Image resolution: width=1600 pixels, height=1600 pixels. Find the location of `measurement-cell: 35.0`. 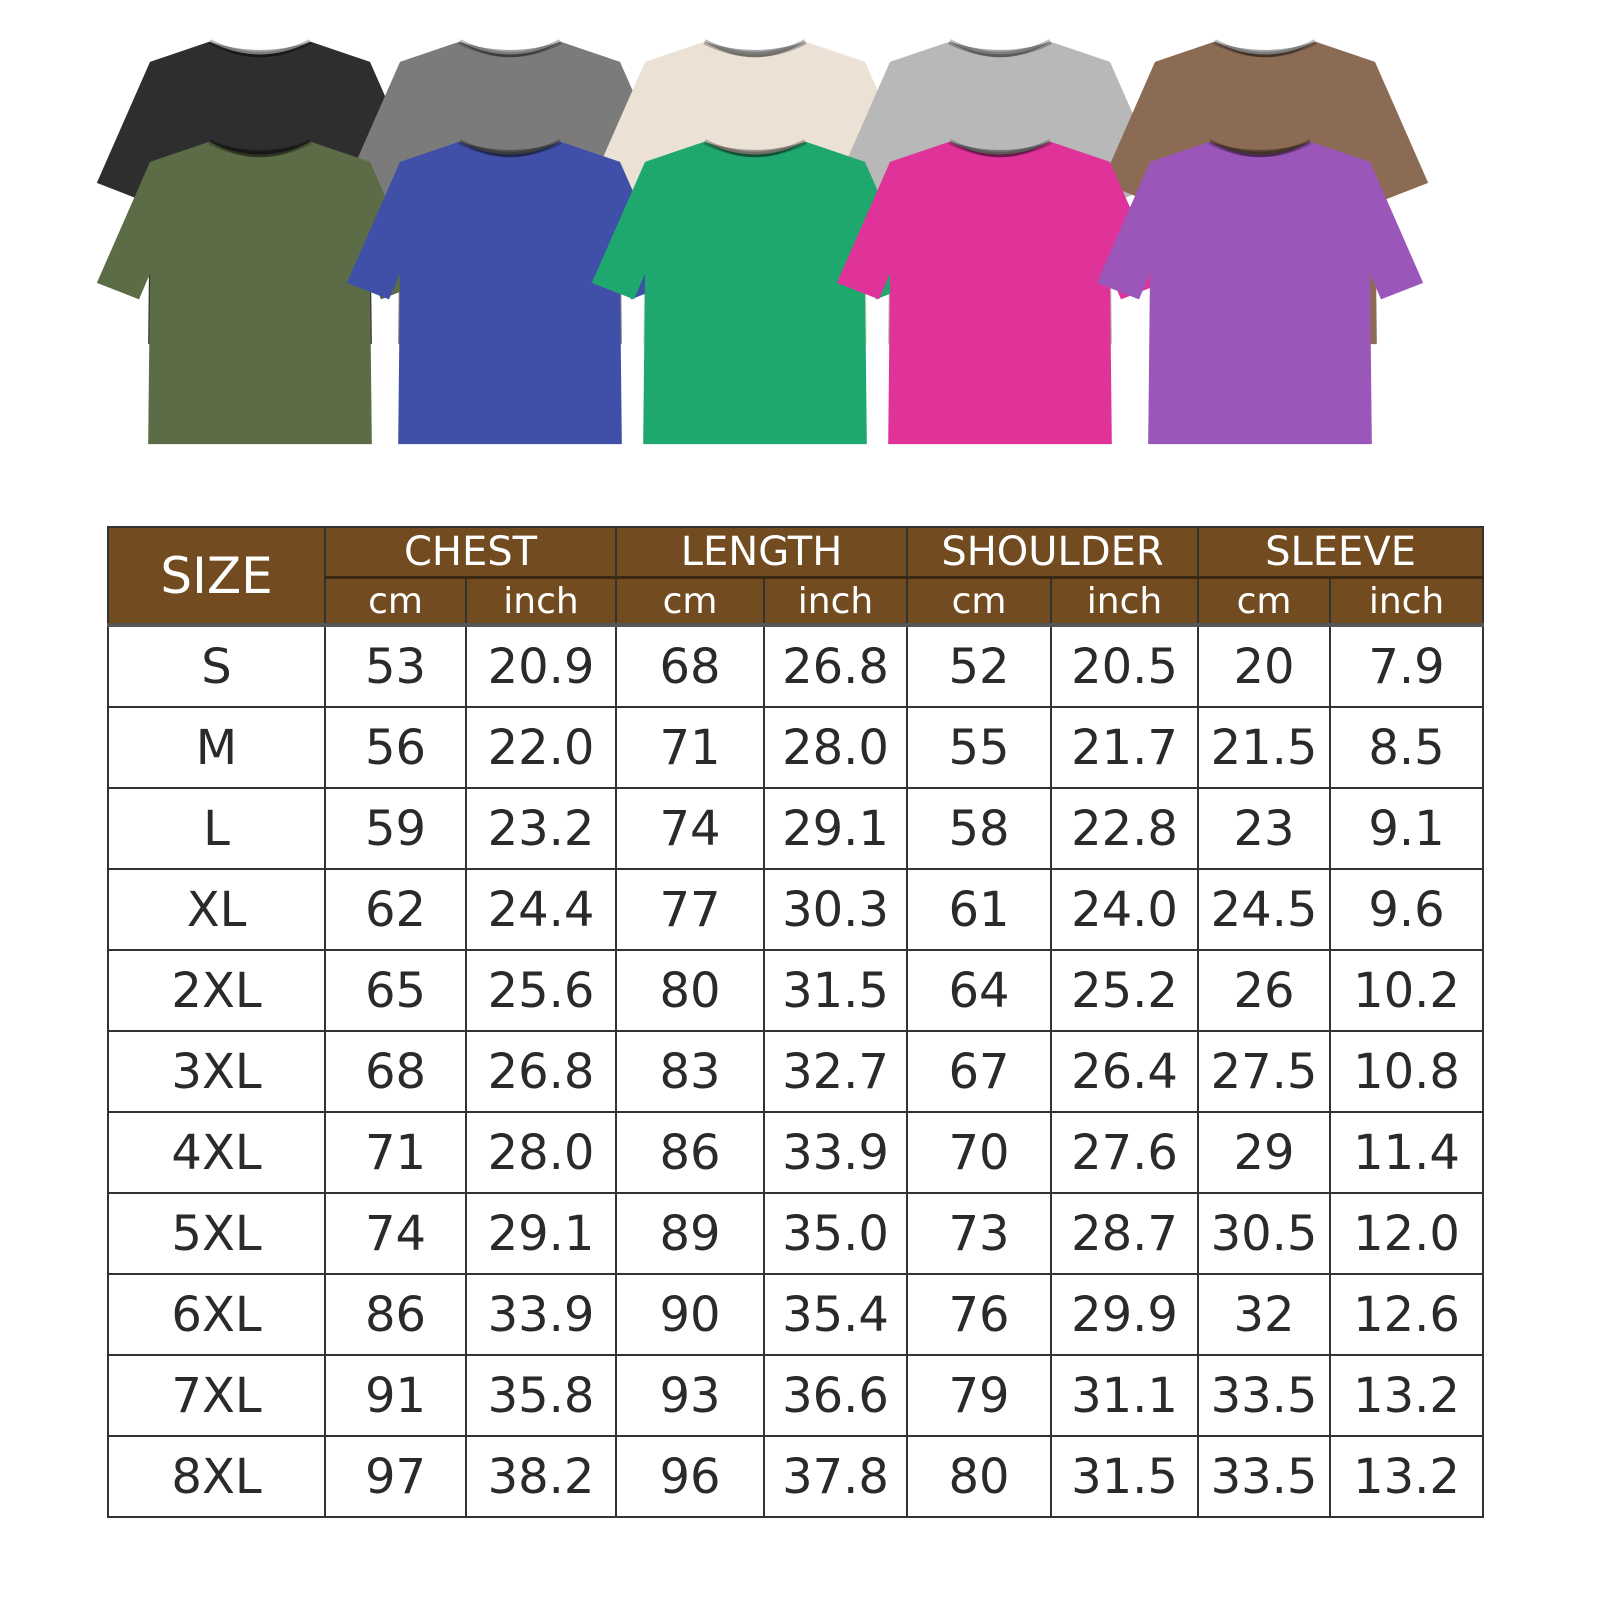

measurement-cell: 35.0 is located at coordinates (836, 1233).